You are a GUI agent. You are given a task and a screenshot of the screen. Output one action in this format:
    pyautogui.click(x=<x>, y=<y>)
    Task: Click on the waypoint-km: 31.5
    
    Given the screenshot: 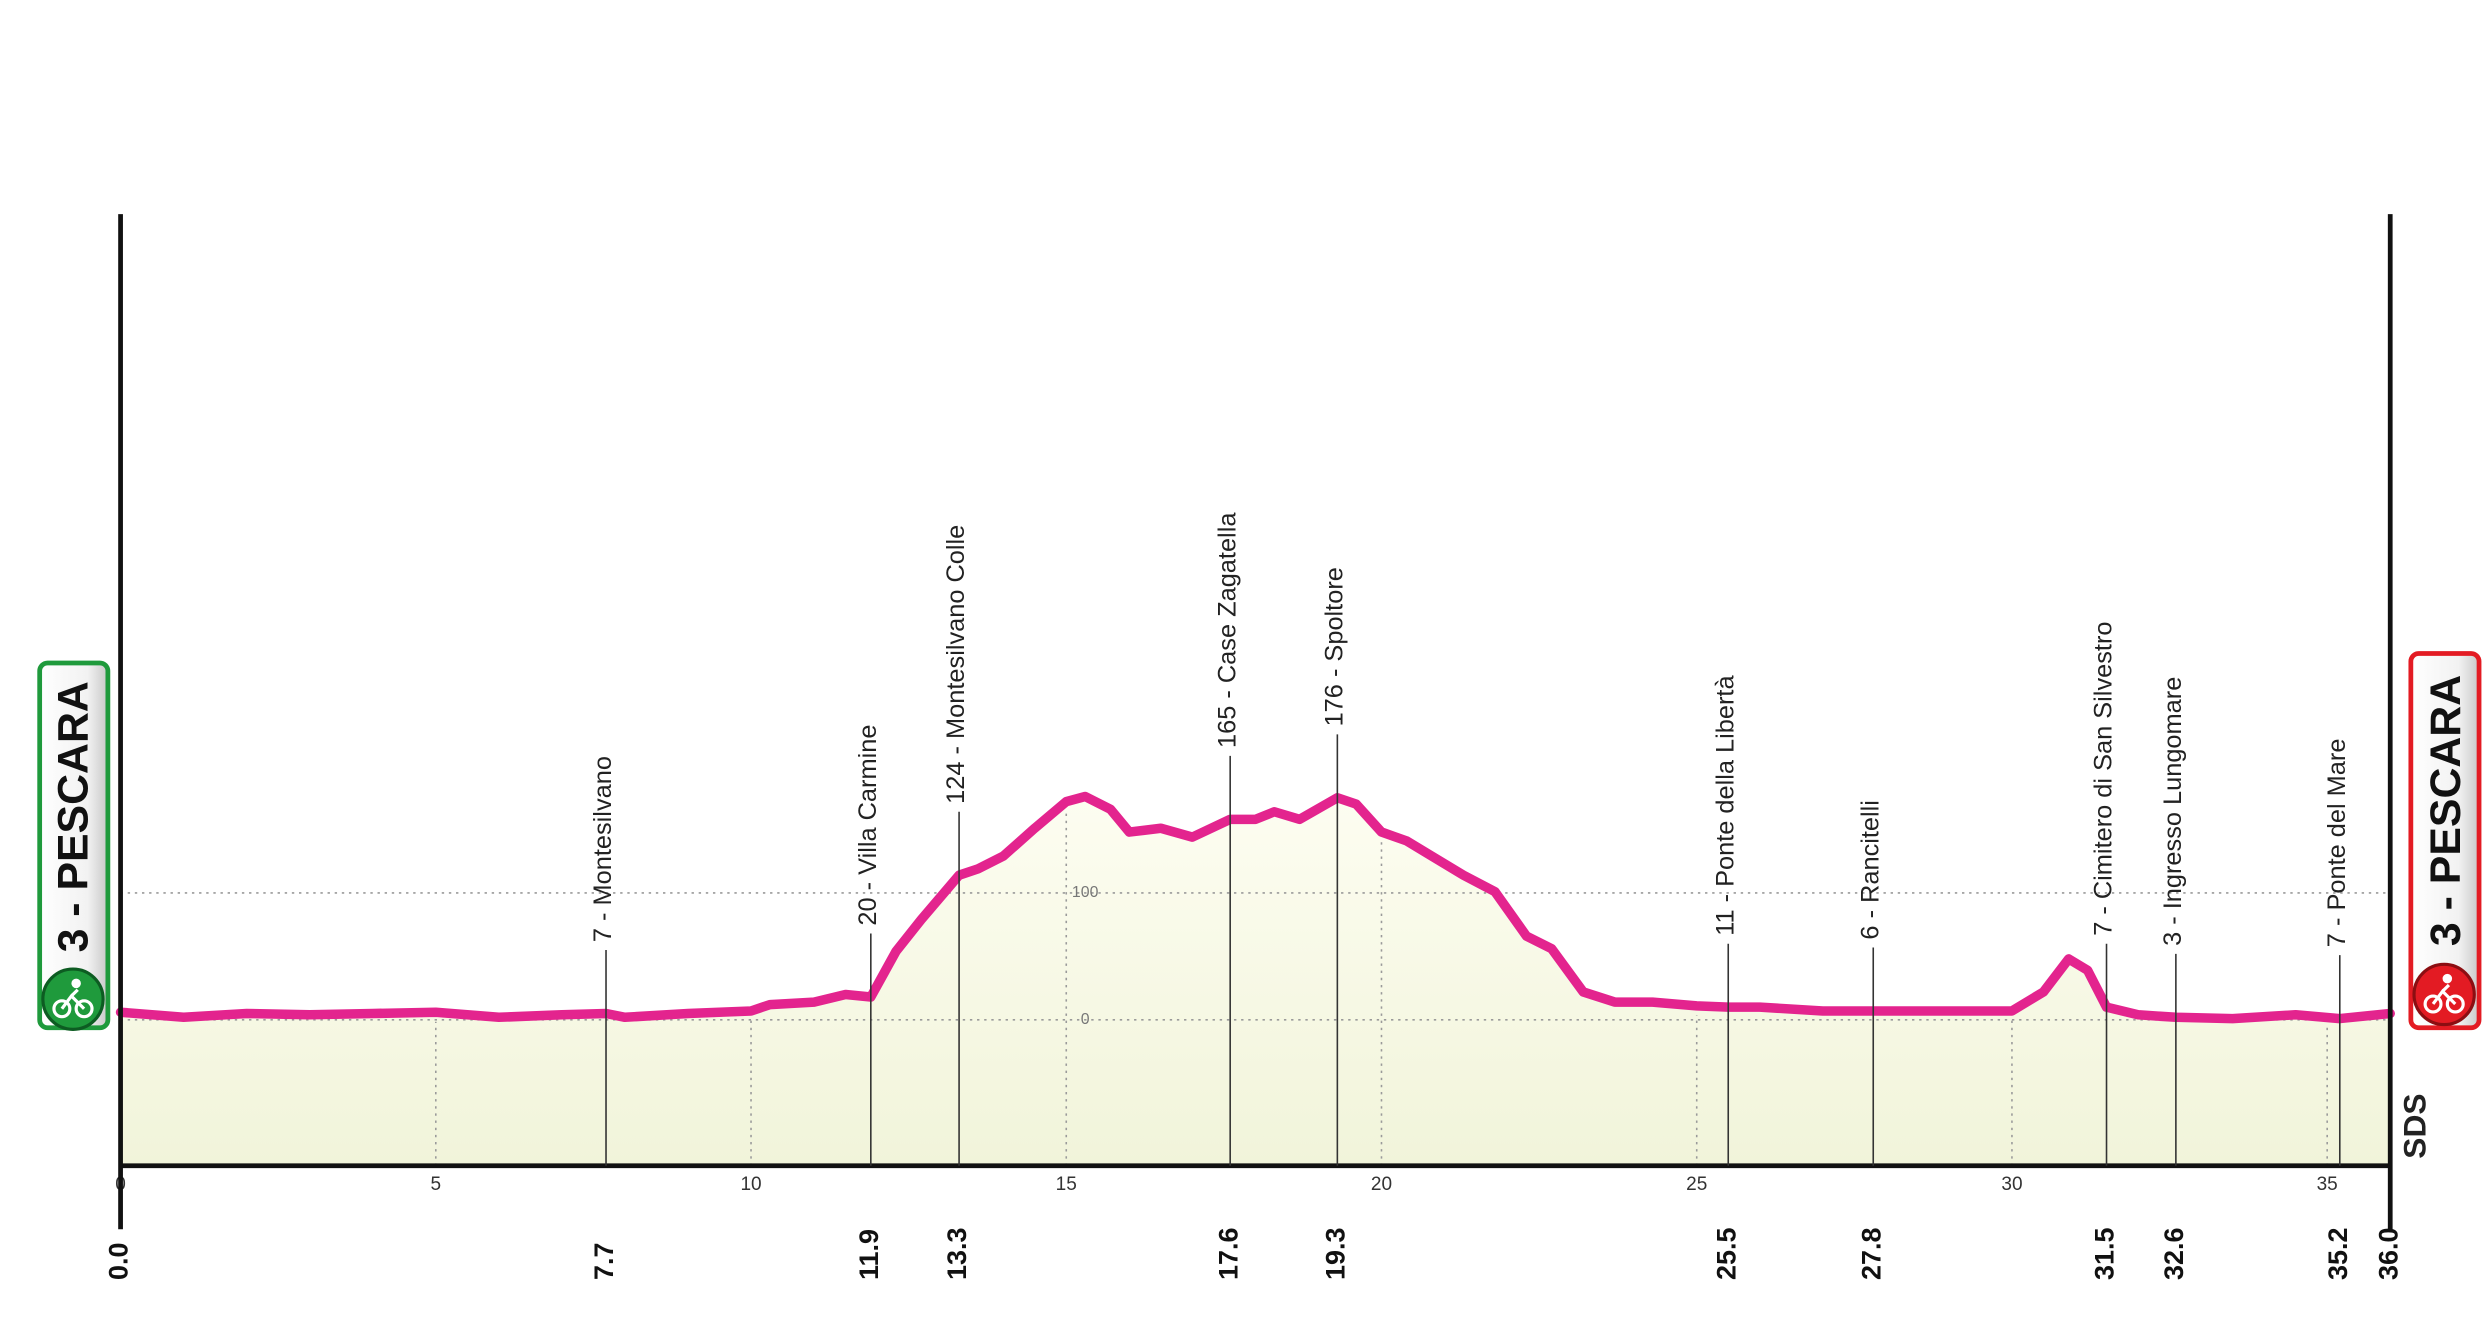 What is the action you would take?
    pyautogui.click(x=2105, y=1253)
    